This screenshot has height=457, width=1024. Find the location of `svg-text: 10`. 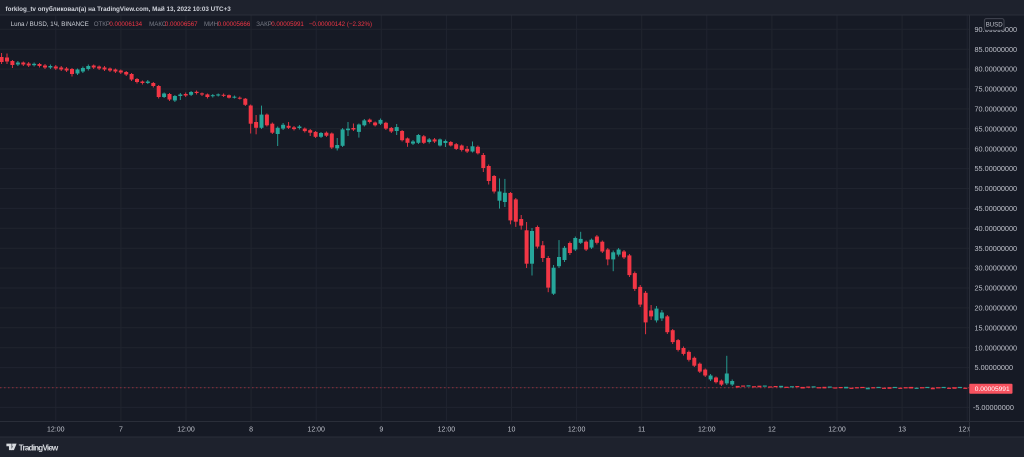

svg-text: 10 is located at coordinates (512, 430).